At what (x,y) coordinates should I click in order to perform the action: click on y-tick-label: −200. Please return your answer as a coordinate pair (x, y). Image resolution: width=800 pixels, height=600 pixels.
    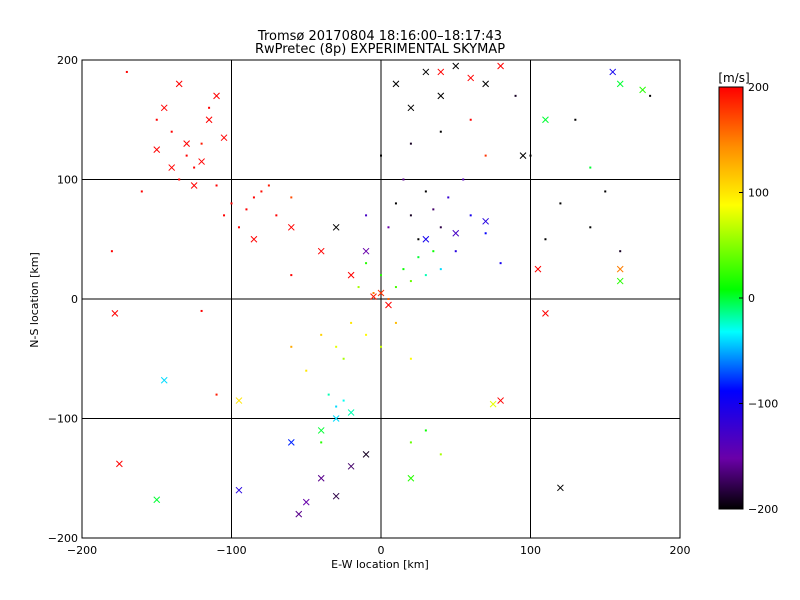
    Looking at the image, I should click on (63, 538).